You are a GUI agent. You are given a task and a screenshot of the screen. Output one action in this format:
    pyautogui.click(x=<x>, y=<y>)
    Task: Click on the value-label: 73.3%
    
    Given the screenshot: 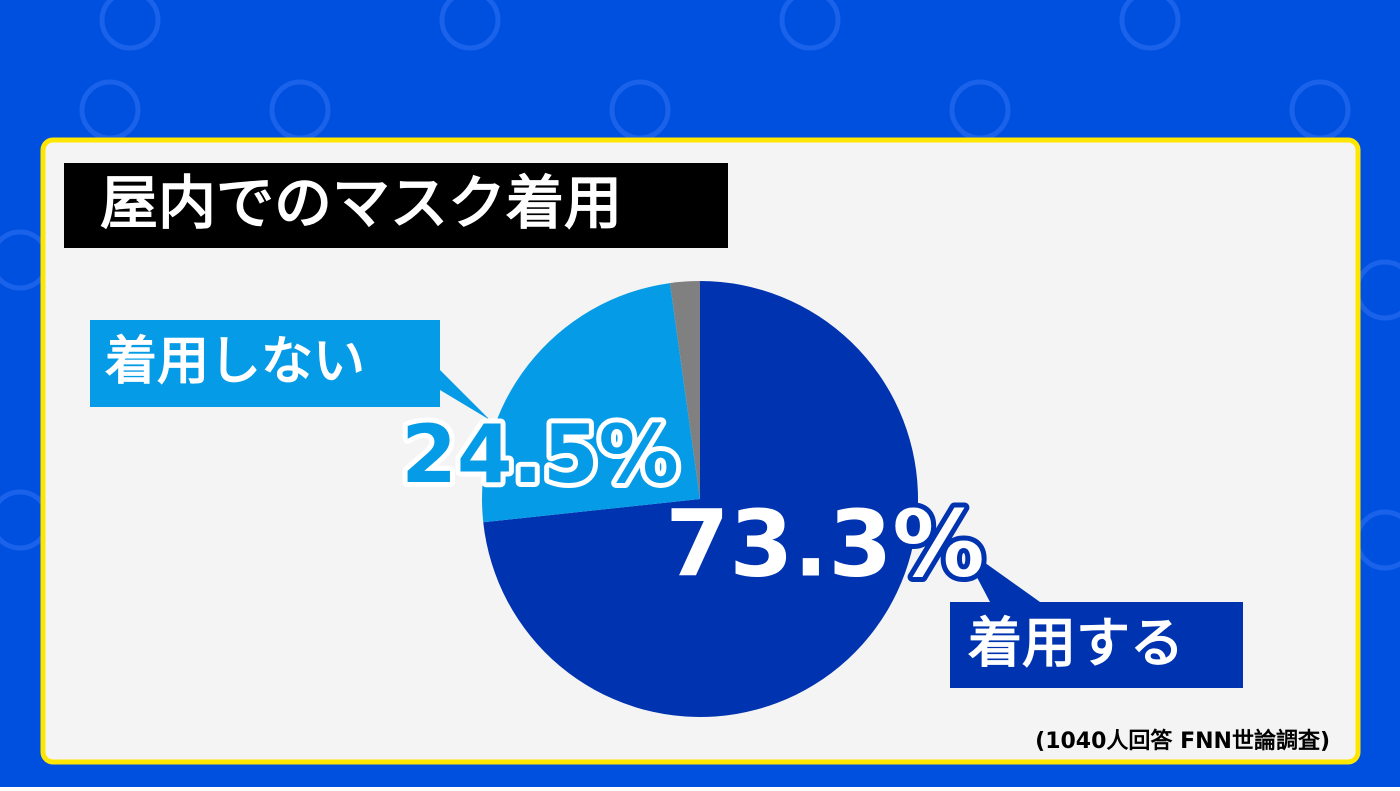 What is the action you would take?
    pyautogui.click(x=824, y=543)
    